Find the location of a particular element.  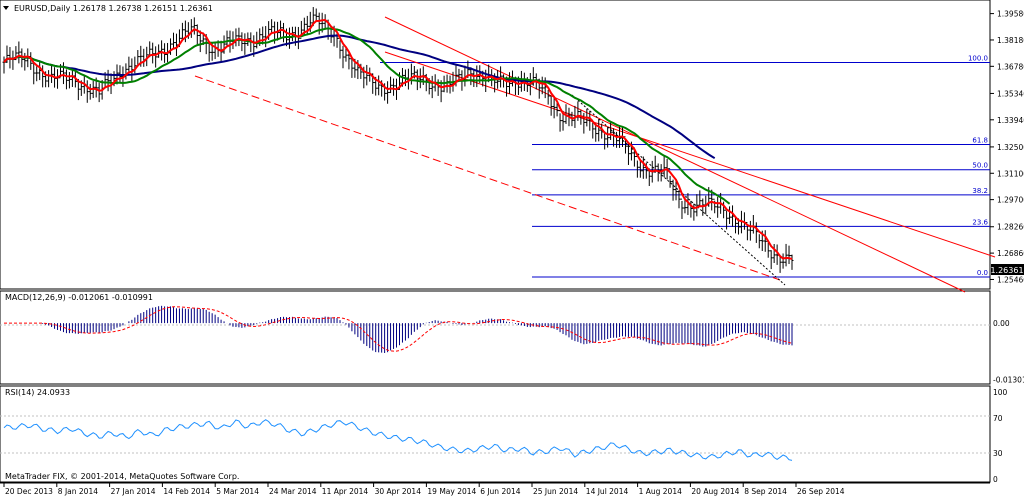

rsi-line is located at coordinates (398, 440).